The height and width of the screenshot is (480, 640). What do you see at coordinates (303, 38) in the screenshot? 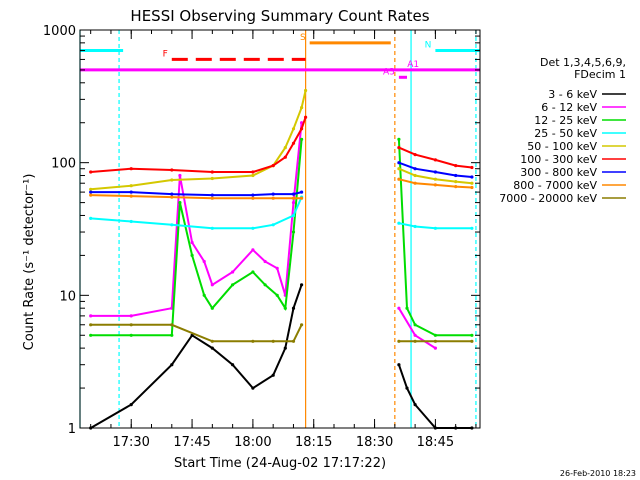
I see `flag-label-2: S` at bounding box center [303, 38].